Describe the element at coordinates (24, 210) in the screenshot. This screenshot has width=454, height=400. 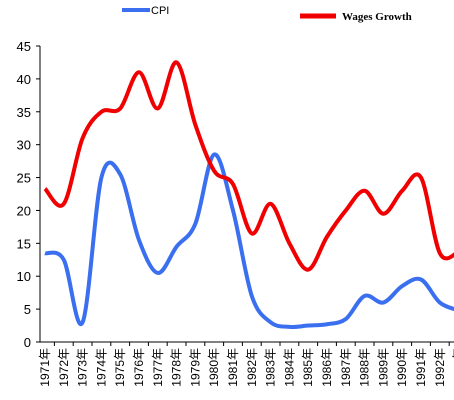
I see `y-tick-label: 20` at that location.